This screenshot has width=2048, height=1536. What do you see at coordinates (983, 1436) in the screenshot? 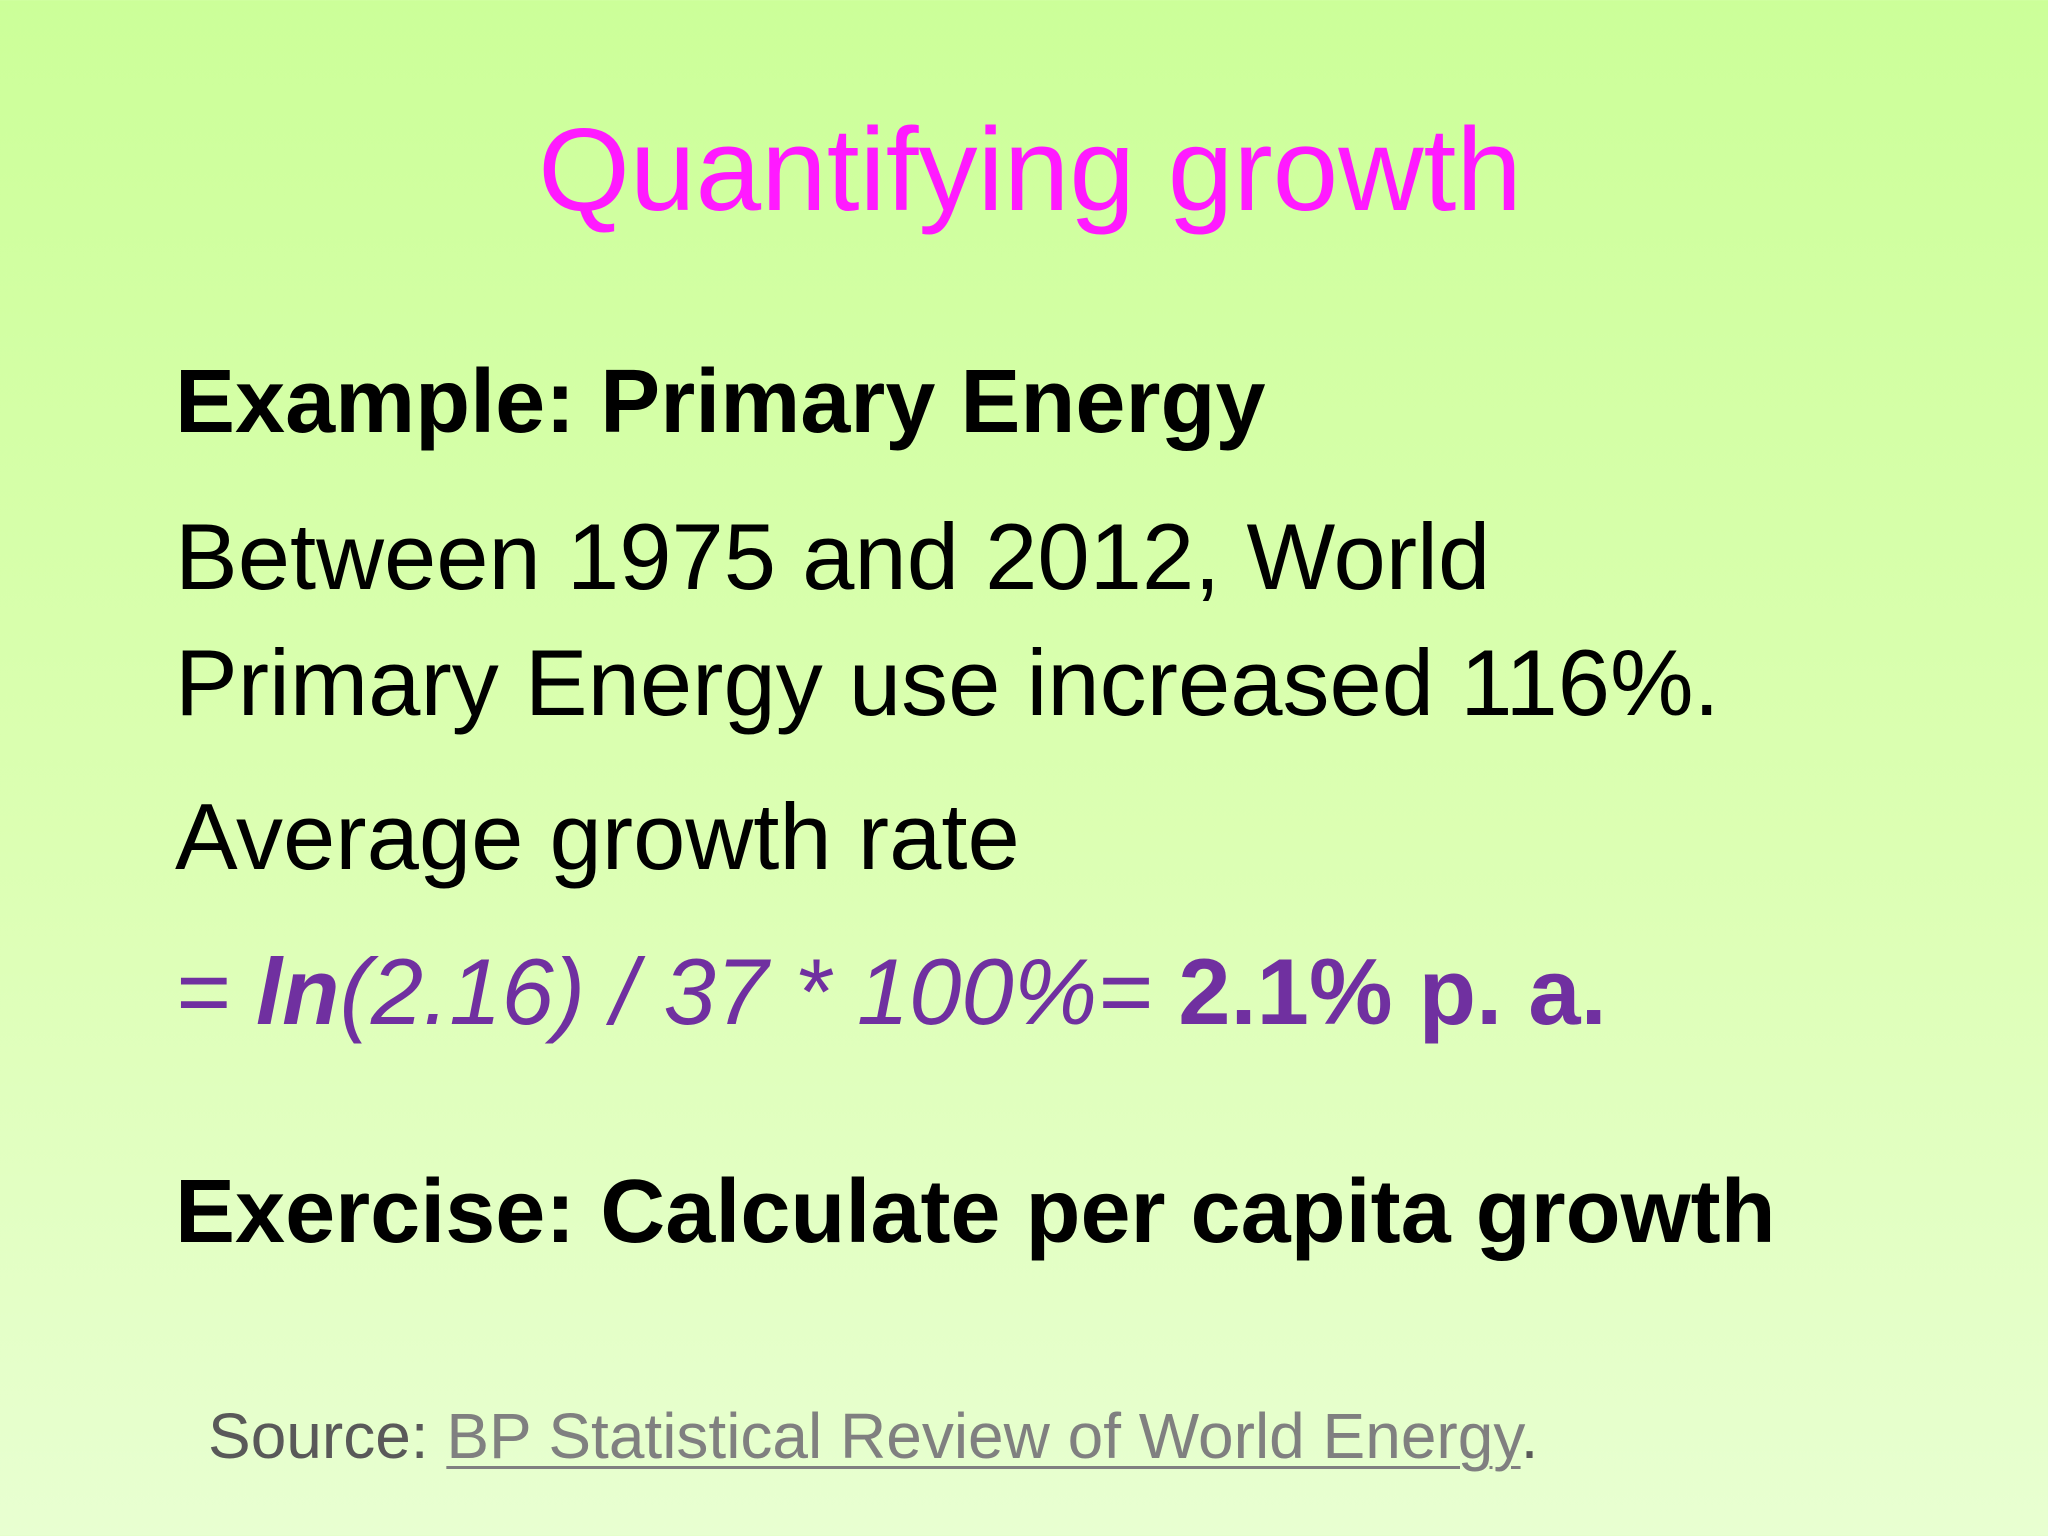
I see `source-link: BP Statistical Review of World Energy` at bounding box center [983, 1436].